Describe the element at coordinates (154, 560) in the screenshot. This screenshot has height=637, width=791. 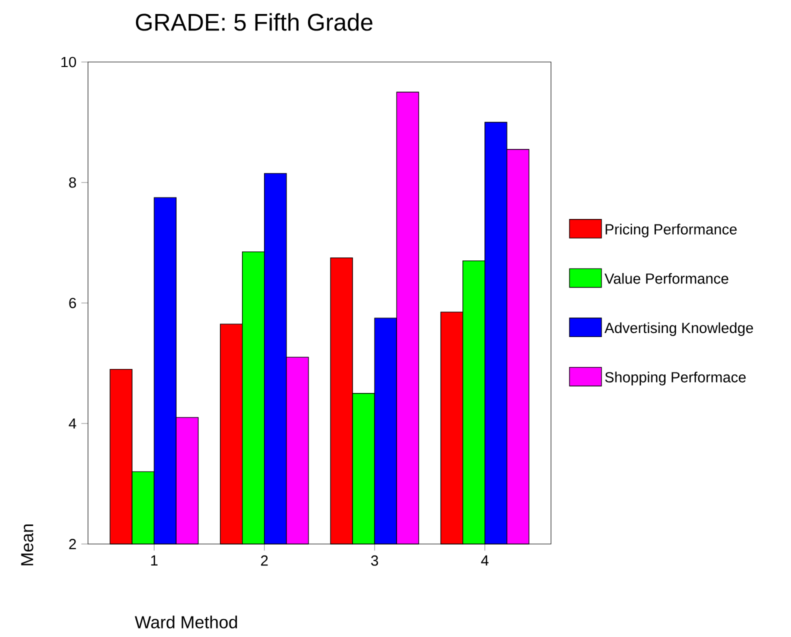
I see `x-tick-label: 1` at that location.